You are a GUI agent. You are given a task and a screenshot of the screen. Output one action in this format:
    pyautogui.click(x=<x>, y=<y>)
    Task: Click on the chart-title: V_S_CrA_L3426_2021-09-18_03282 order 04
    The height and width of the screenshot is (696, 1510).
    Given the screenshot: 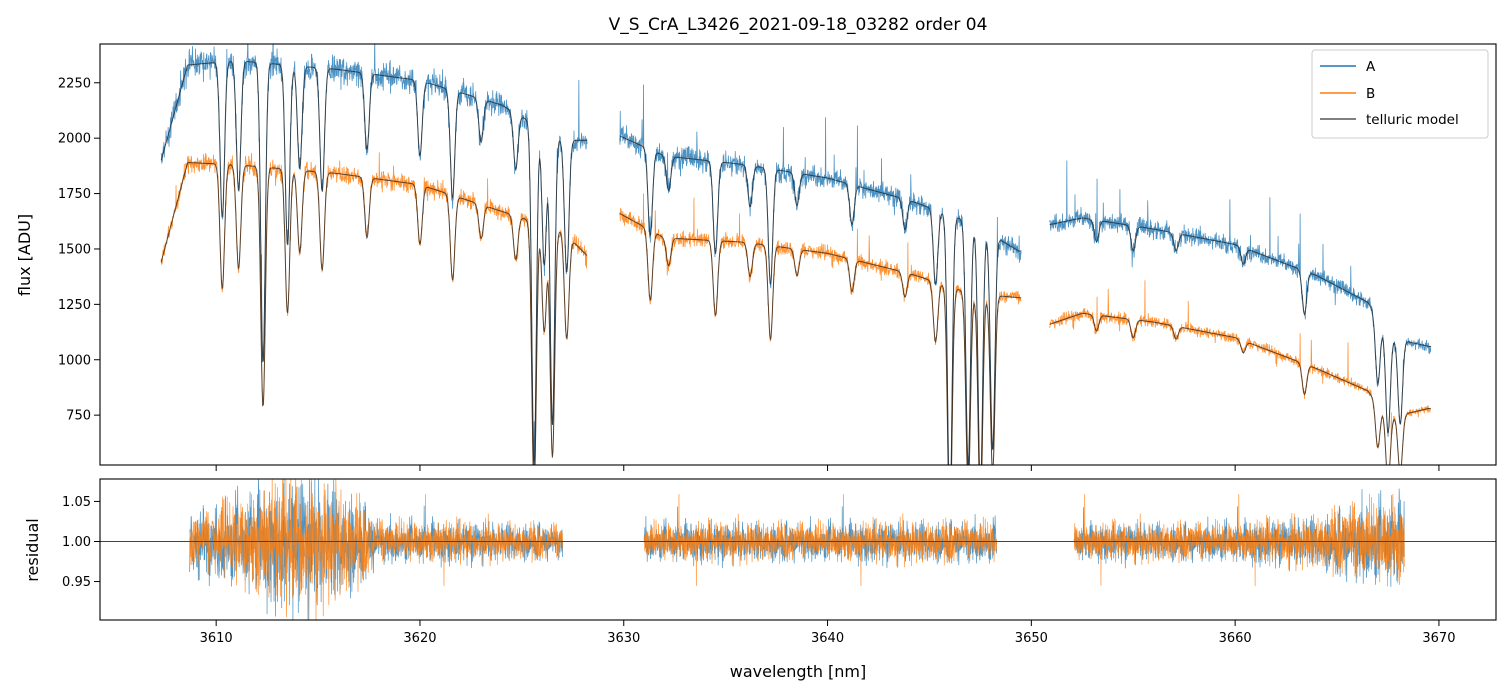 What is the action you would take?
    pyautogui.click(x=798, y=25)
    